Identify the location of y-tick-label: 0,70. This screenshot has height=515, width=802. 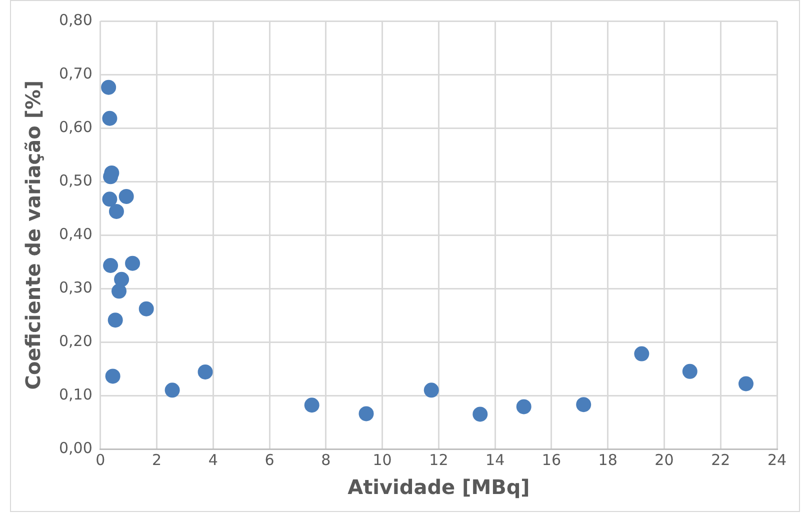
(75, 73).